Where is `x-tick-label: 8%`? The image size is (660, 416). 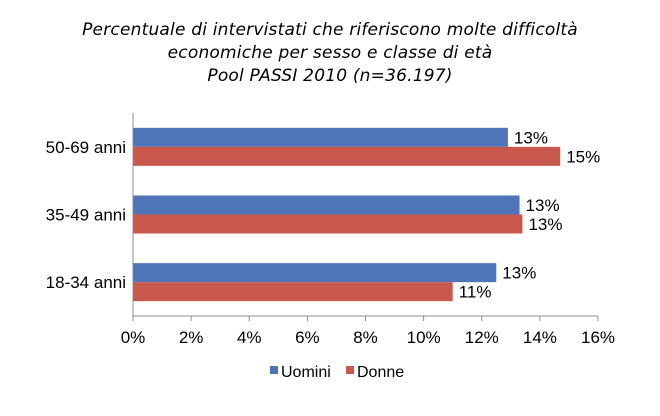 x-tick-label: 8% is located at coordinates (365, 337).